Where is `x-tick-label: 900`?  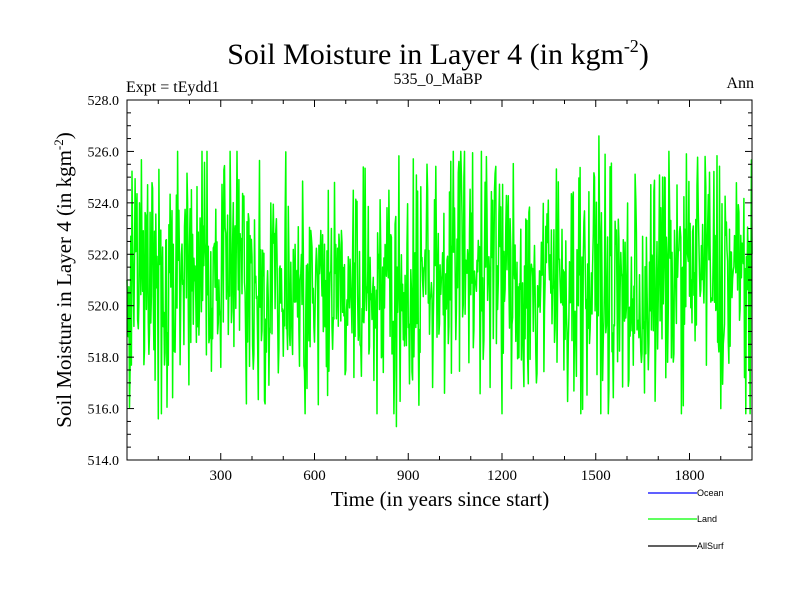
x-tick-label: 900 is located at coordinates (408, 476).